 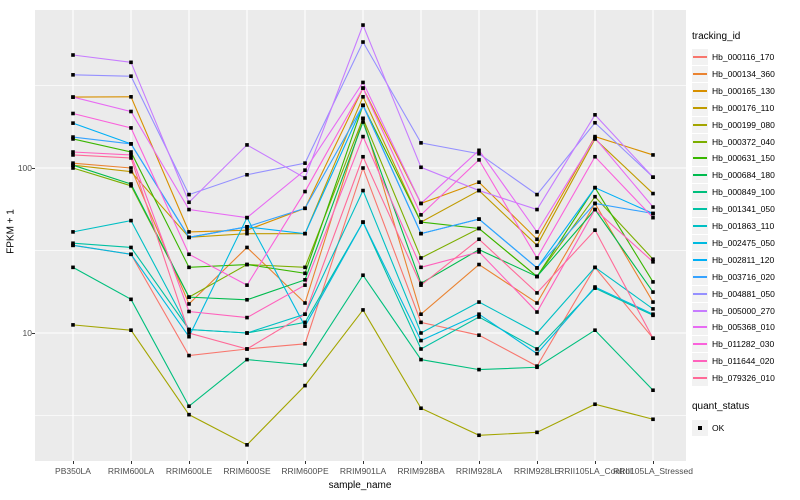 I want to click on x-tick-label: PB350LA, so click(x=73, y=471).